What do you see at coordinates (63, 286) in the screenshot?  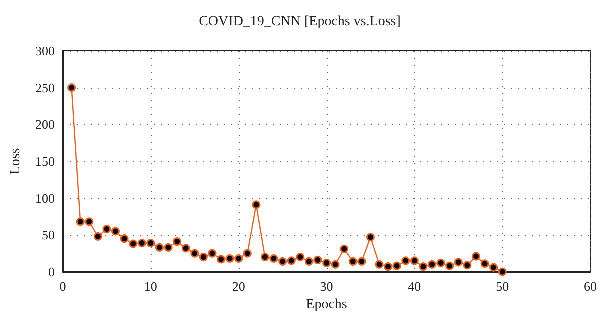 I see `x-tick-label: 0` at bounding box center [63, 286].